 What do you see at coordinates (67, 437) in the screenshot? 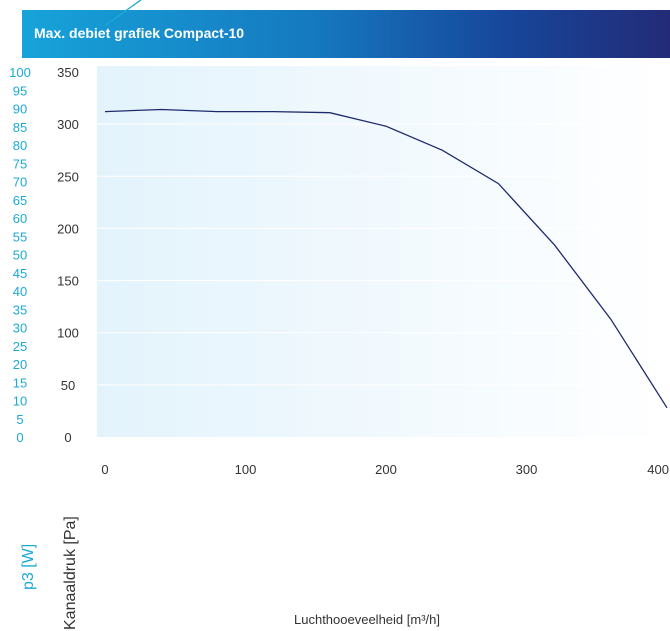
I see `y-pressure-tick-label: 0` at bounding box center [67, 437].